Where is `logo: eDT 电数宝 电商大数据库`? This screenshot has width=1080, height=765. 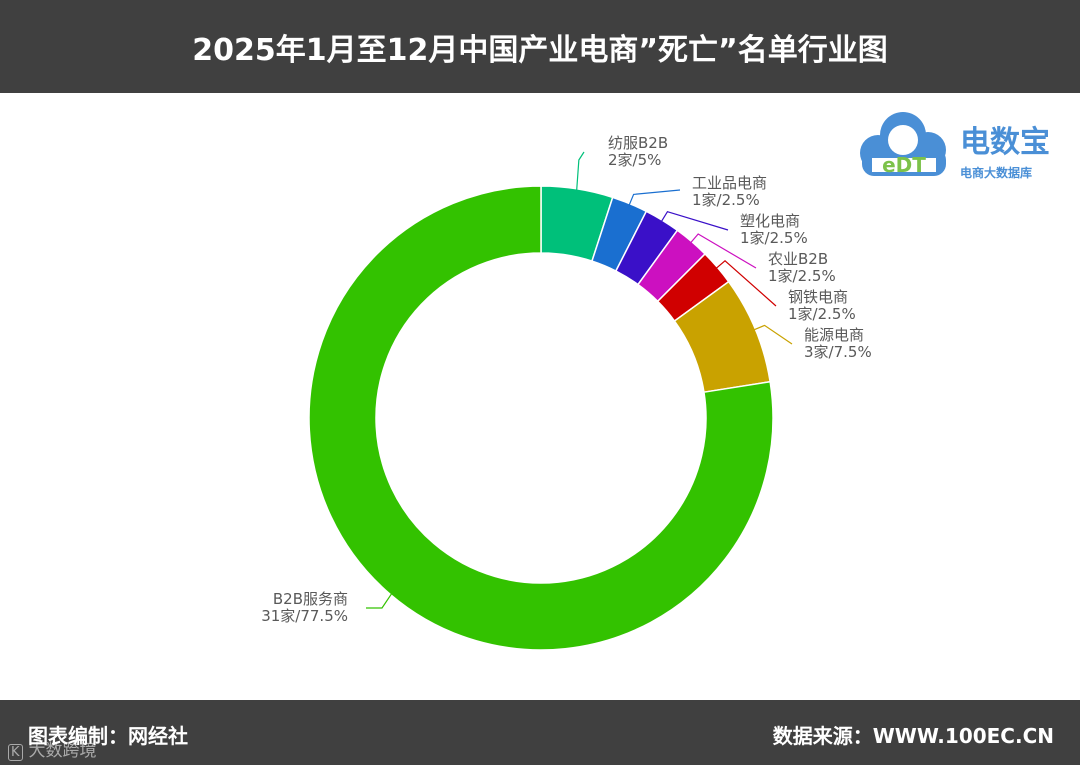 logo: eDT 电数宝 电商大数据库 is located at coordinates (955, 146).